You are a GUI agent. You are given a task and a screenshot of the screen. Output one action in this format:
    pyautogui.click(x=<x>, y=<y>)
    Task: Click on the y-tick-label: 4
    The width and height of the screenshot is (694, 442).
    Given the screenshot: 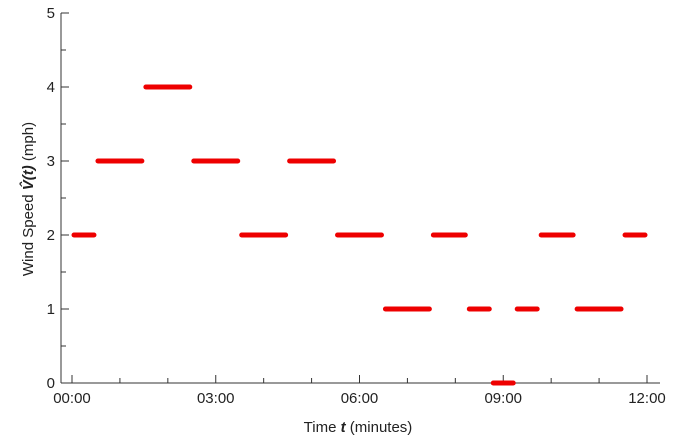 What is the action you would take?
    pyautogui.click(x=51, y=87)
    